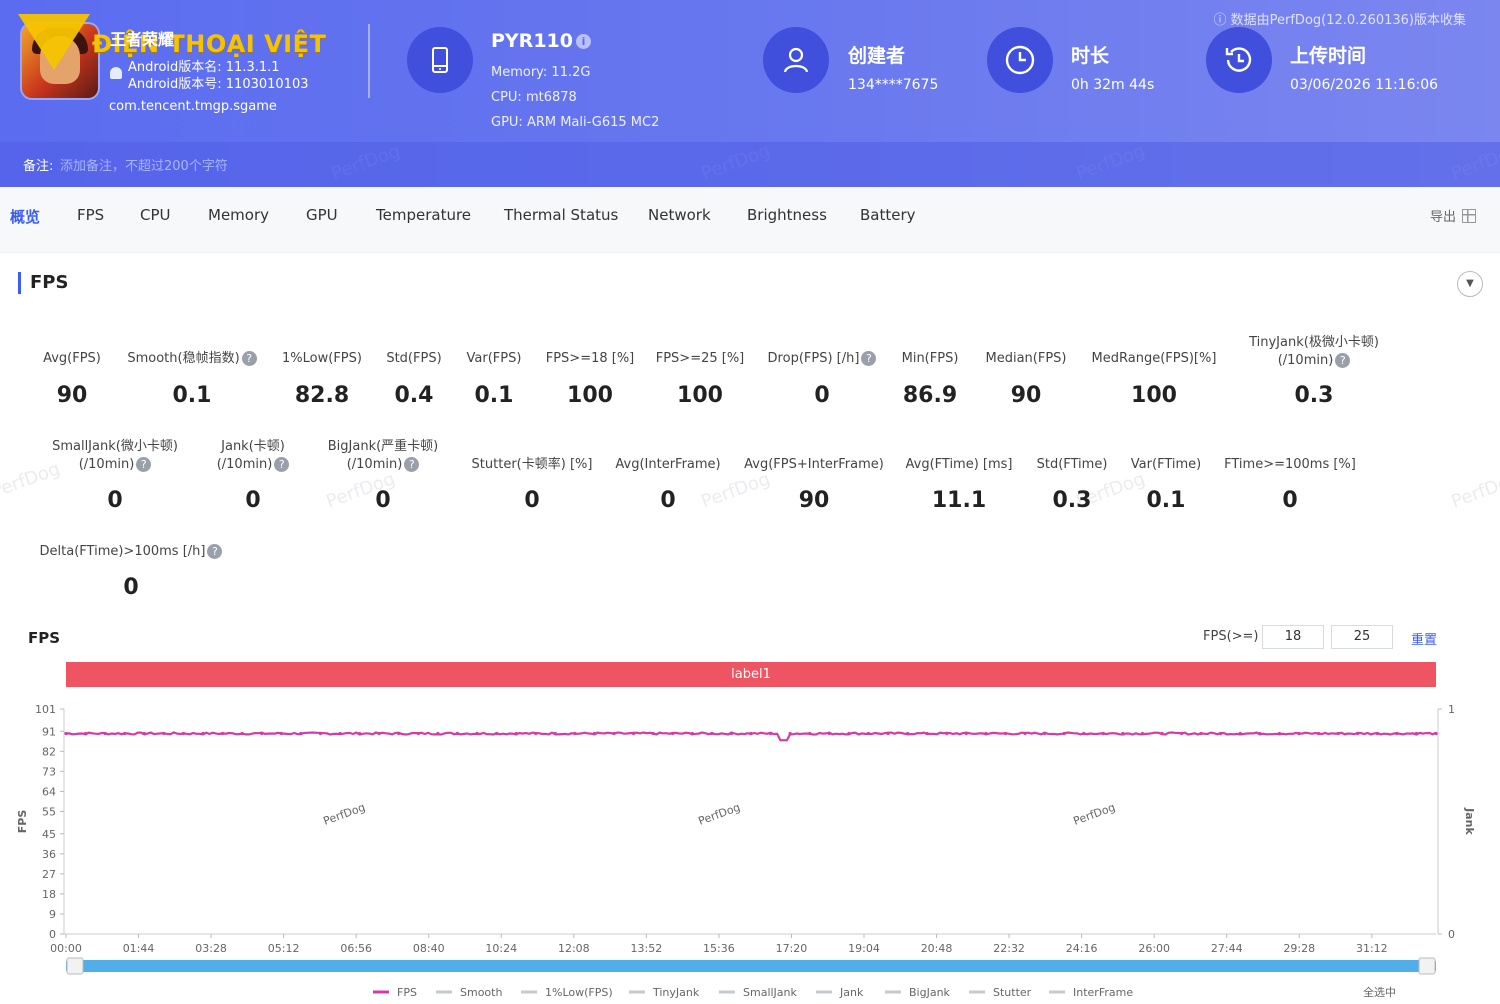 The height and width of the screenshot is (1004, 1500). What do you see at coordinates (1113, 85) in the screenshot?
I see `duration-value: 0h 32m 44s` at bounding box center [1113, 85].